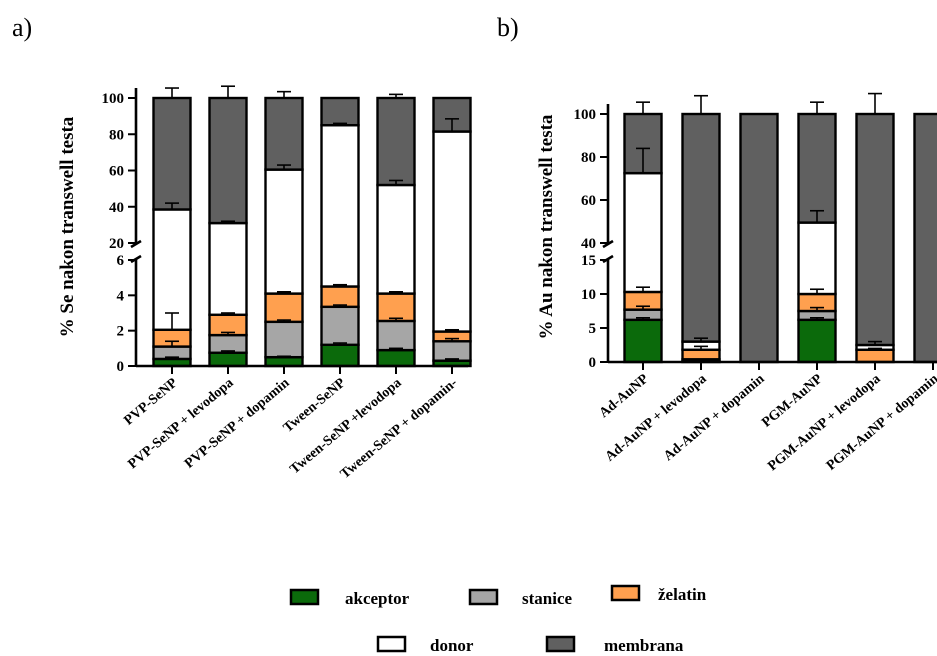  Describe the element at coordinates (498, 619) in the screenshot. I see `legend: akceptor stanice želatin donor membrana` at that location.